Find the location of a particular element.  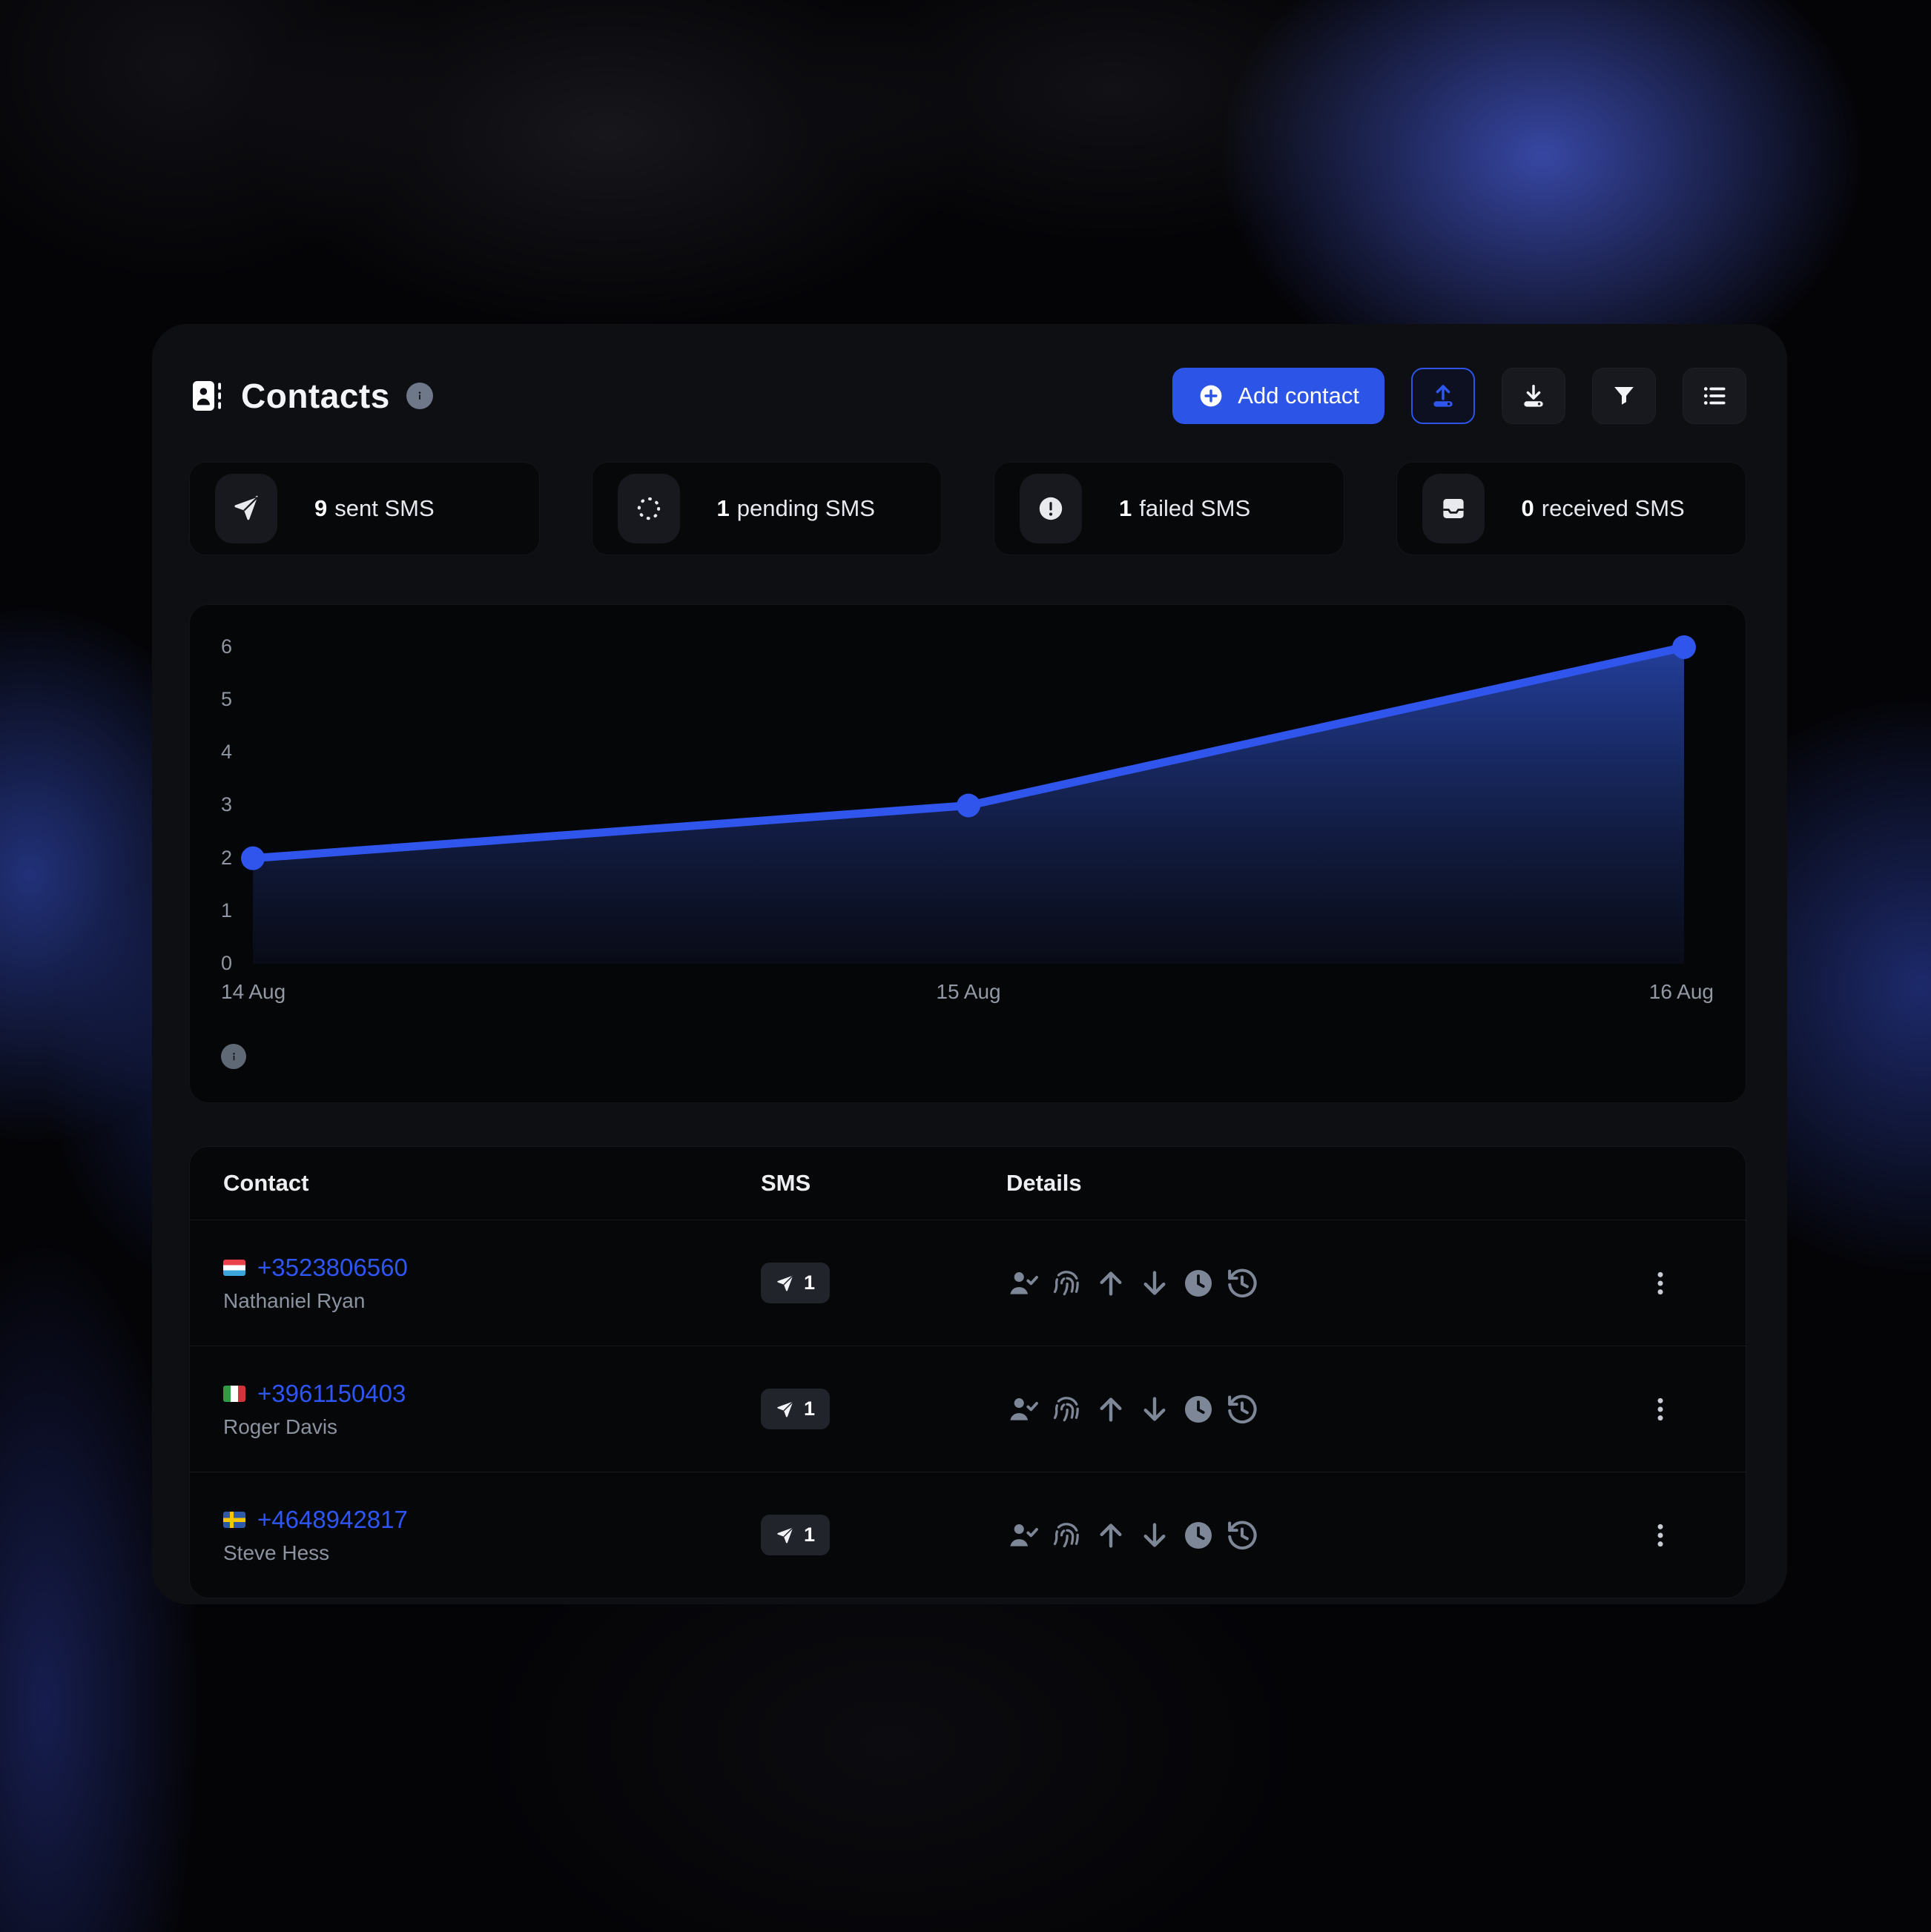

chart-info-icon is located at coordinates (234, 1056).